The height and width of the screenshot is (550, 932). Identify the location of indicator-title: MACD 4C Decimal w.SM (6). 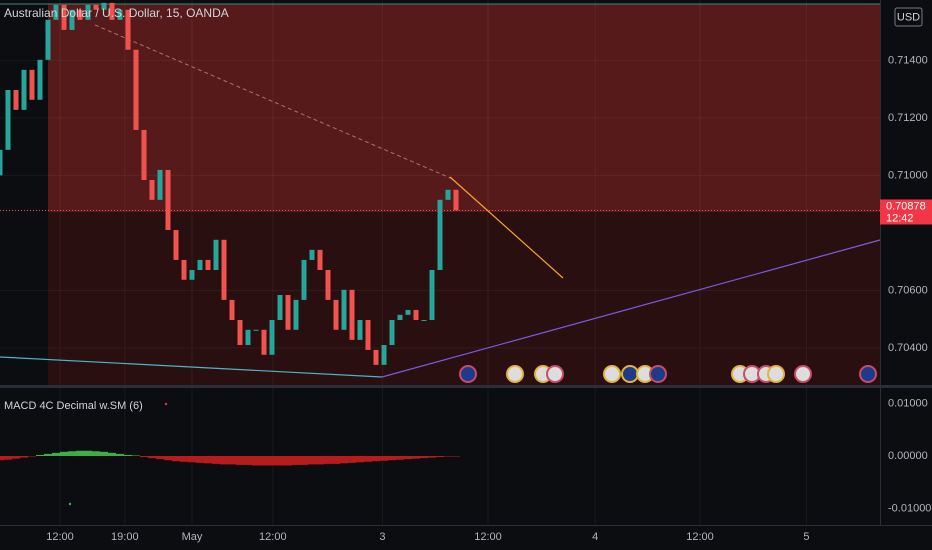
(73, 406).